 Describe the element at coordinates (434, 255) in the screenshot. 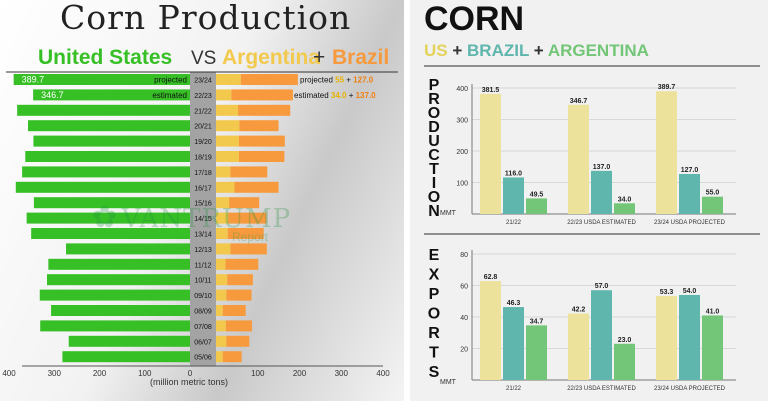

I see `exports-word-letter: E` at that location.